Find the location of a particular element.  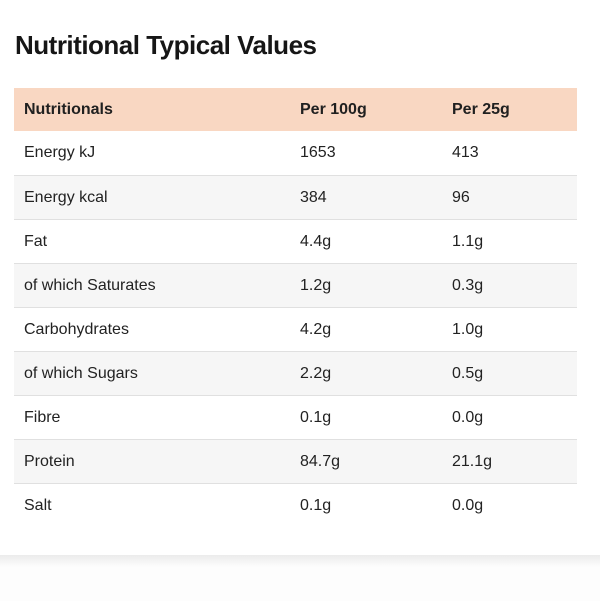

row-label: Carbohydrates is located at coordinates (76, 329).